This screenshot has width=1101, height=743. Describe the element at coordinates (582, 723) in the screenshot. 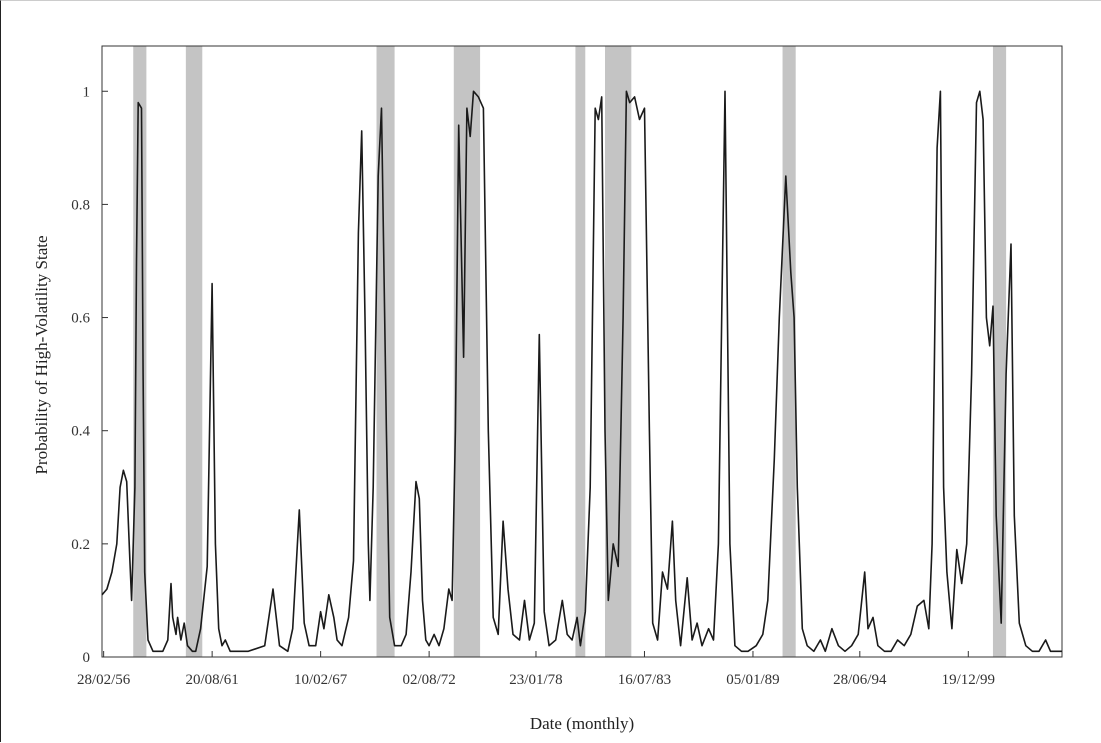

I see `x-axis-label: Date (monthly)` at that location.